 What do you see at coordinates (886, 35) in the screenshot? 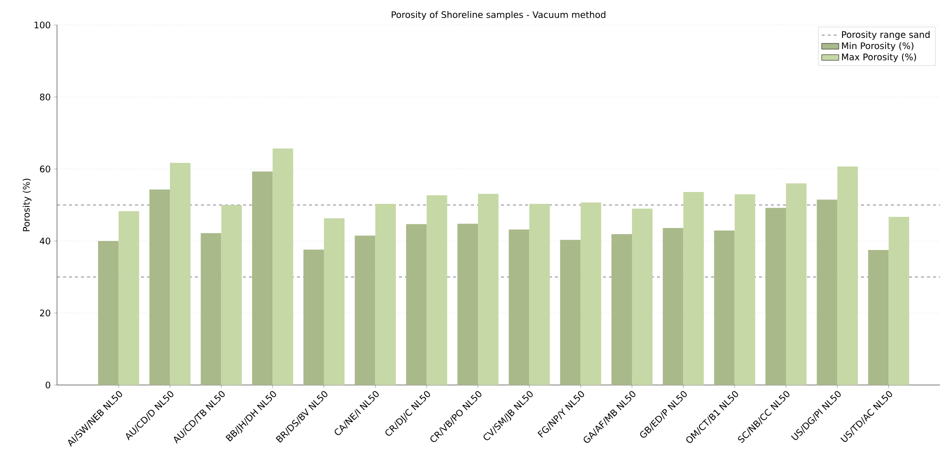
I see `legend-label: Porosity range sand` at bounding box center [886, 35].